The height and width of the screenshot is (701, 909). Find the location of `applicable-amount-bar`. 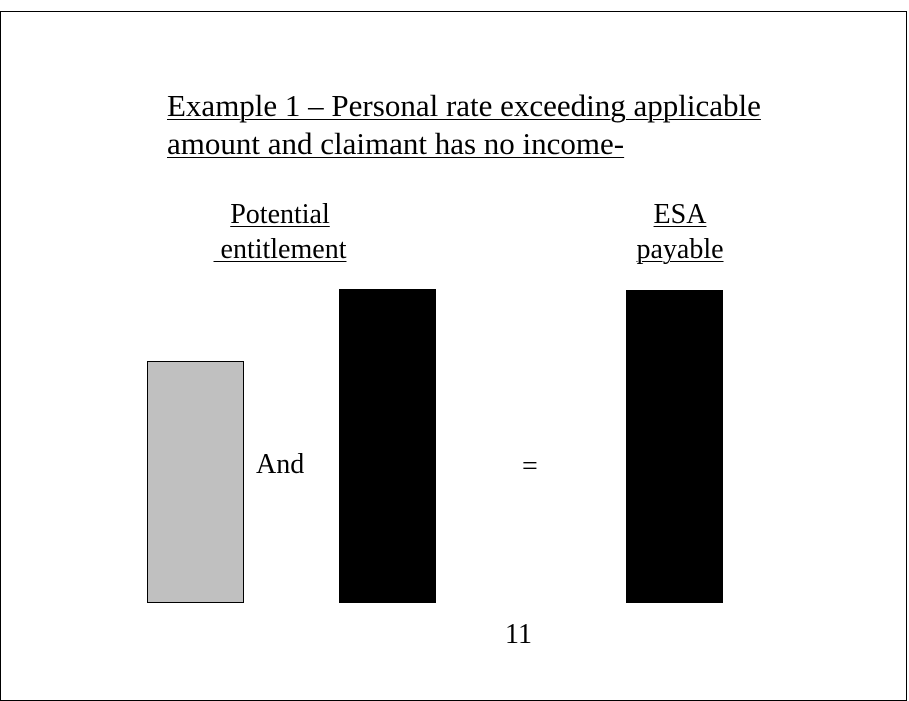

applicable-amount-bar is located at coordinates (387, 446).